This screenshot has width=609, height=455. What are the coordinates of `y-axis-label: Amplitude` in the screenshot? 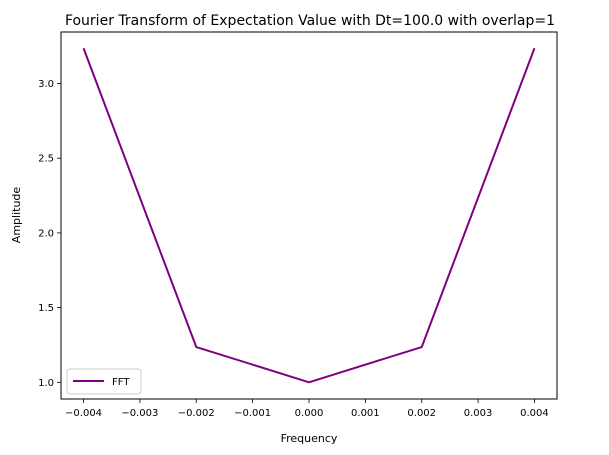 It's located at (16, 215).